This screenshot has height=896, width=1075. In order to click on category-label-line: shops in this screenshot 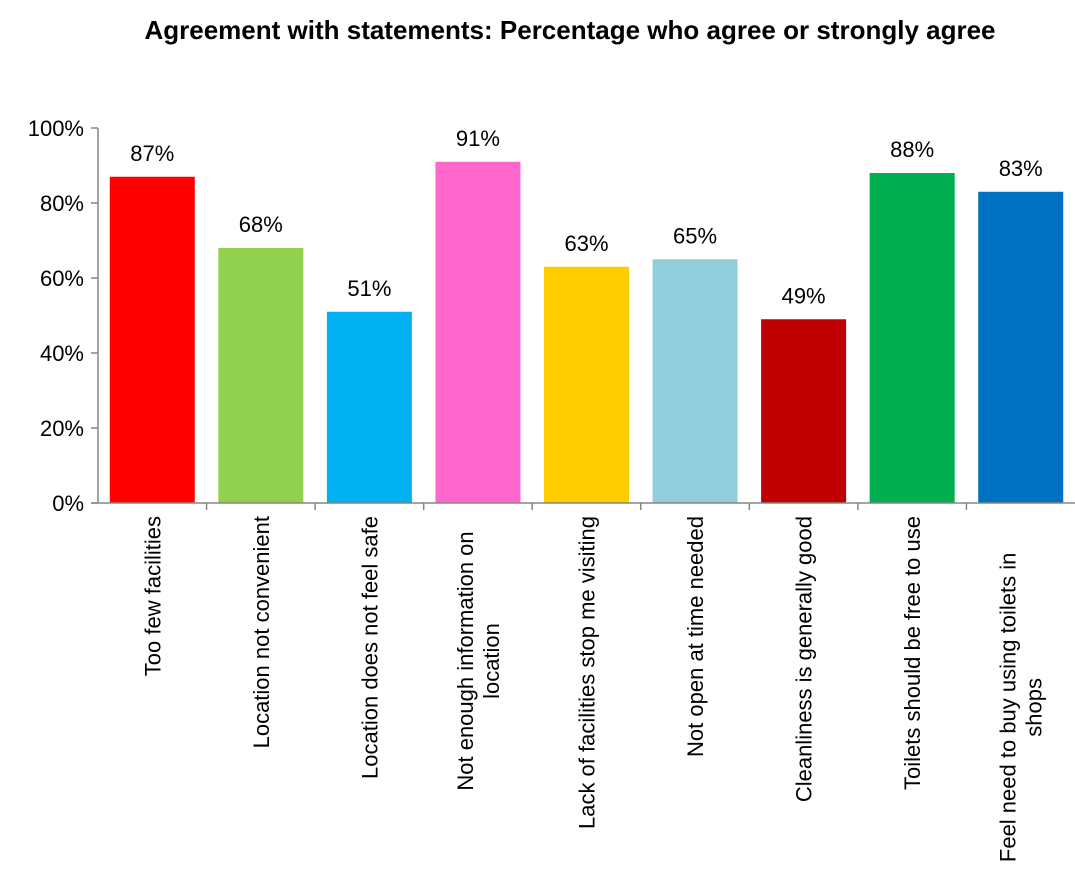, I will do `click(1034, 707)`.